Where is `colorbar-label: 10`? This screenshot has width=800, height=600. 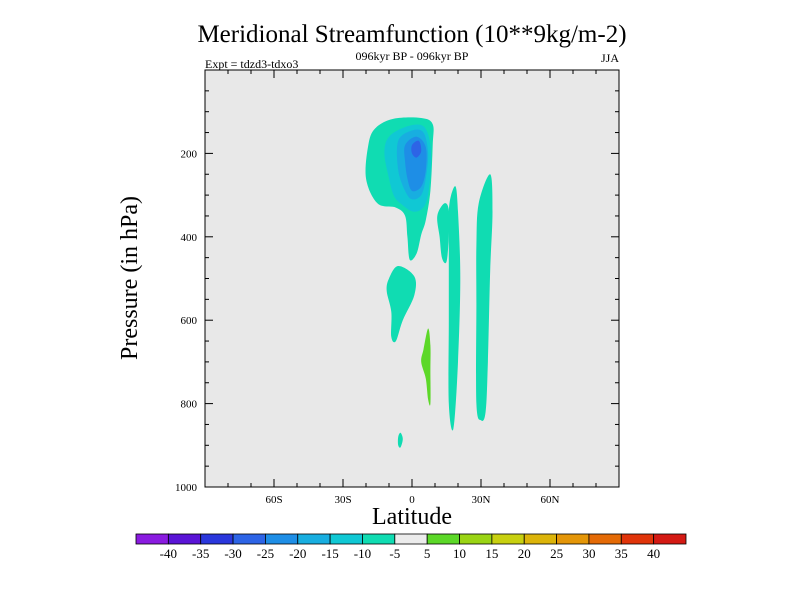
colorbar-label: 10 is located at coordinates (459, 553).